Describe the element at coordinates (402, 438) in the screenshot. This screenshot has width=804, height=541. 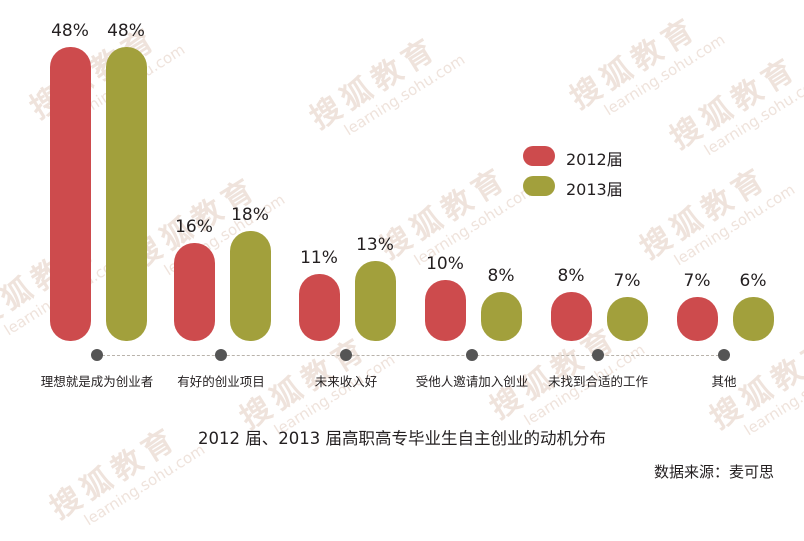
I see `chart-title: 2012 届、2013 届高职高专毕业生自主创业的动机分布` at that location.